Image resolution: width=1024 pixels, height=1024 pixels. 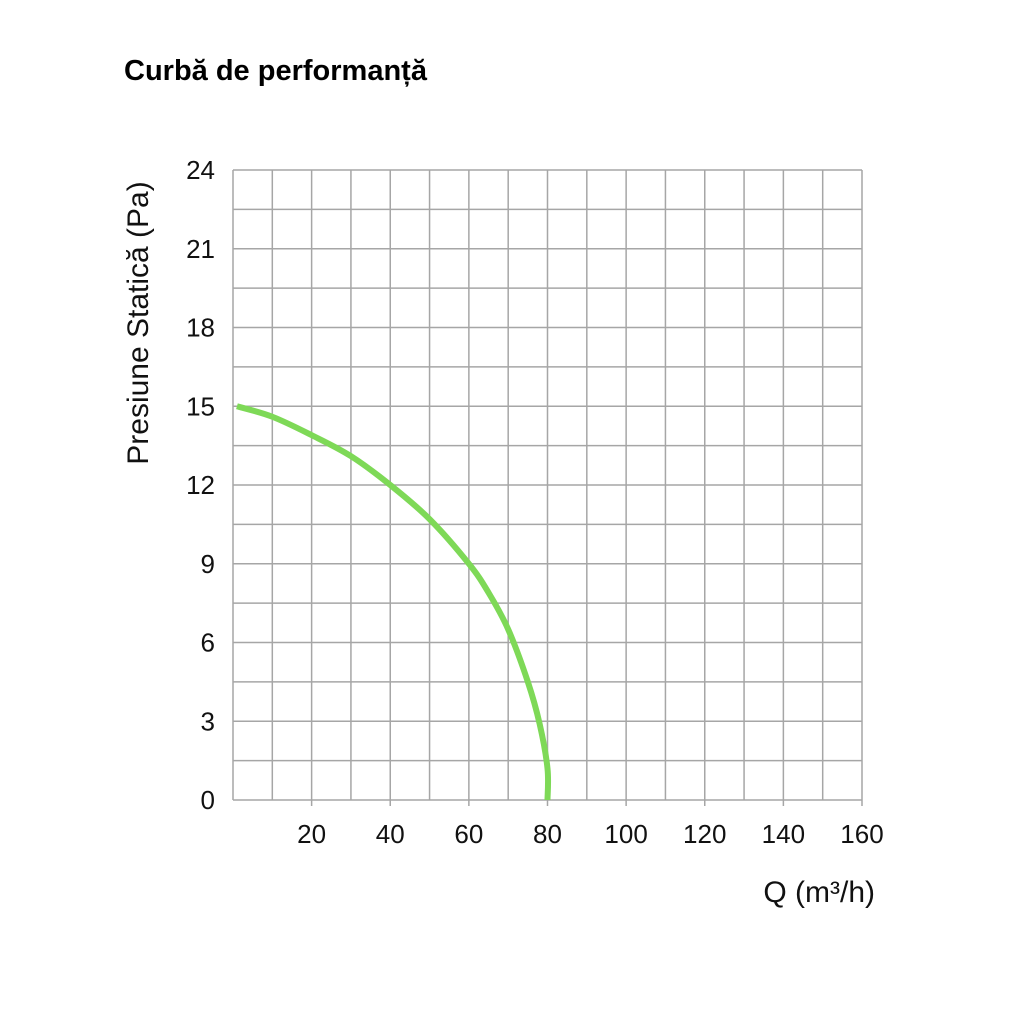 What do you see at coordinates (704, 834) in the screenshot?
I see `x-tick-label: 120` at bounding box center [704, 834].